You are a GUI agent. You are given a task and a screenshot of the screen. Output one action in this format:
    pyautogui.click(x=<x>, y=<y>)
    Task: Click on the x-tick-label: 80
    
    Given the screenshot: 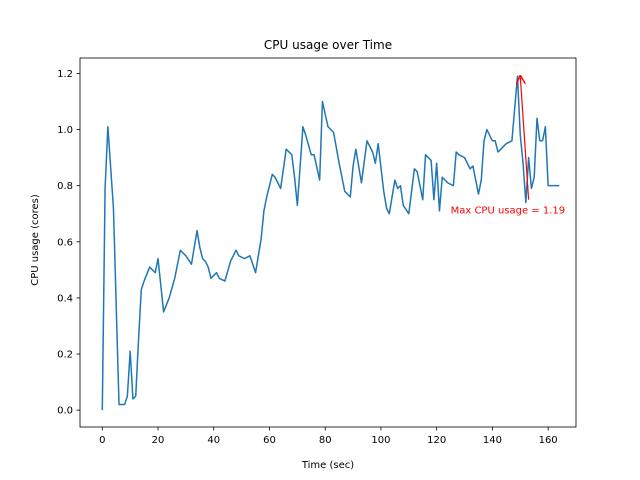 What is the action you would take?
    pyautogui.click(x=325, y=440)
    